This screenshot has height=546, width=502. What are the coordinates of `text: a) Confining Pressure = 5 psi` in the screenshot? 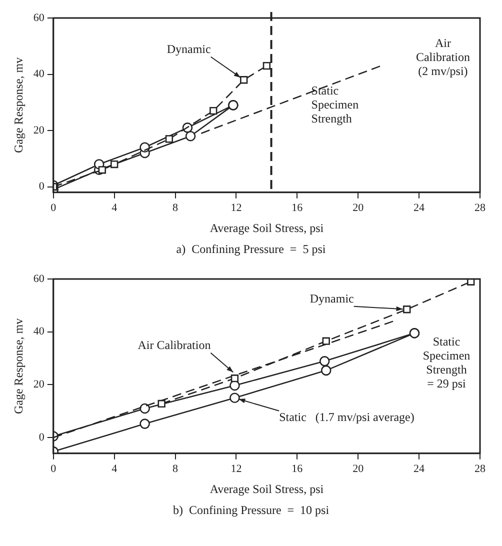 It's located at (251, 249).